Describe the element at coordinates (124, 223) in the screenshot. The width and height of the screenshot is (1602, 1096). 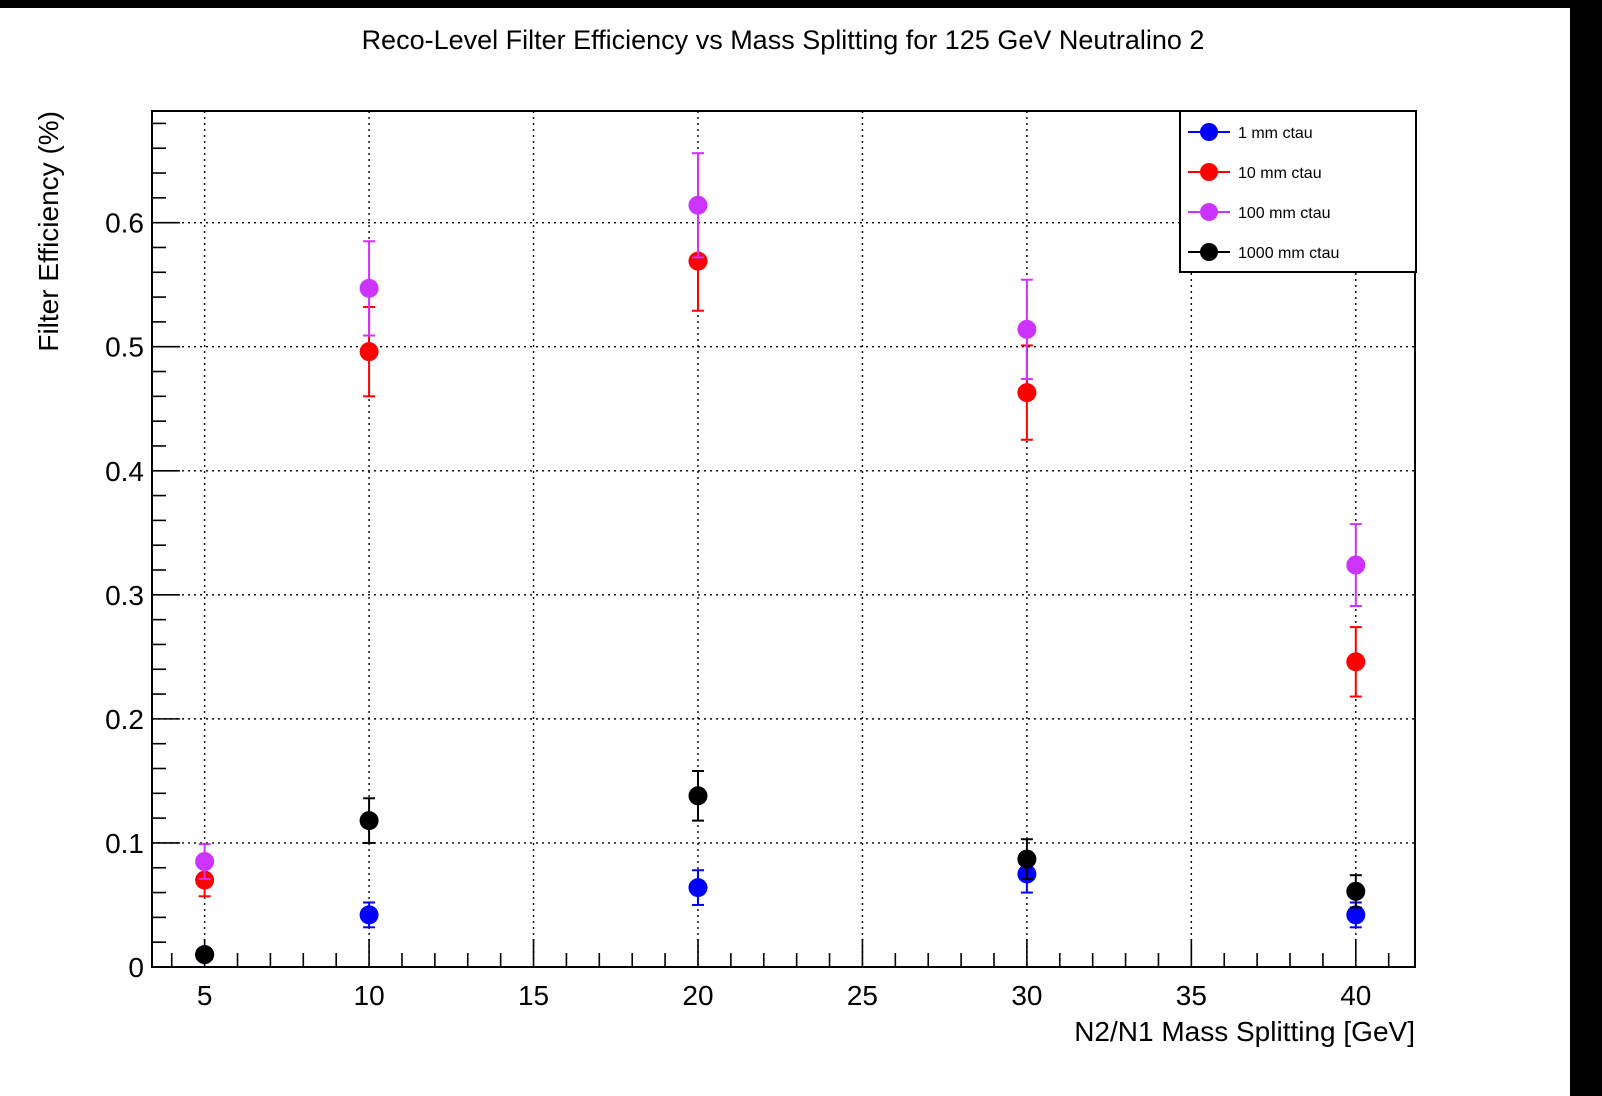
I see `y-tick-label-6: 0.6` at that location.